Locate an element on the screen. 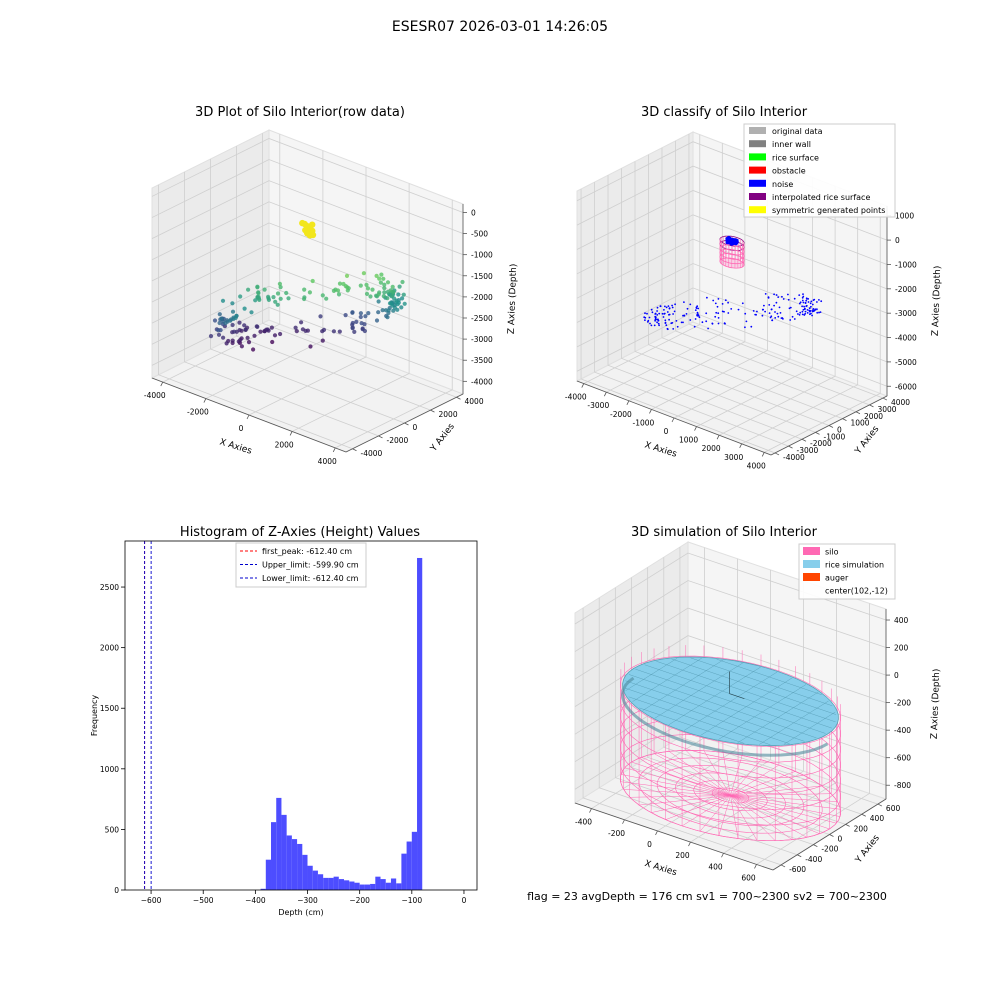  auger-arm is located at coordinates (737, 696).